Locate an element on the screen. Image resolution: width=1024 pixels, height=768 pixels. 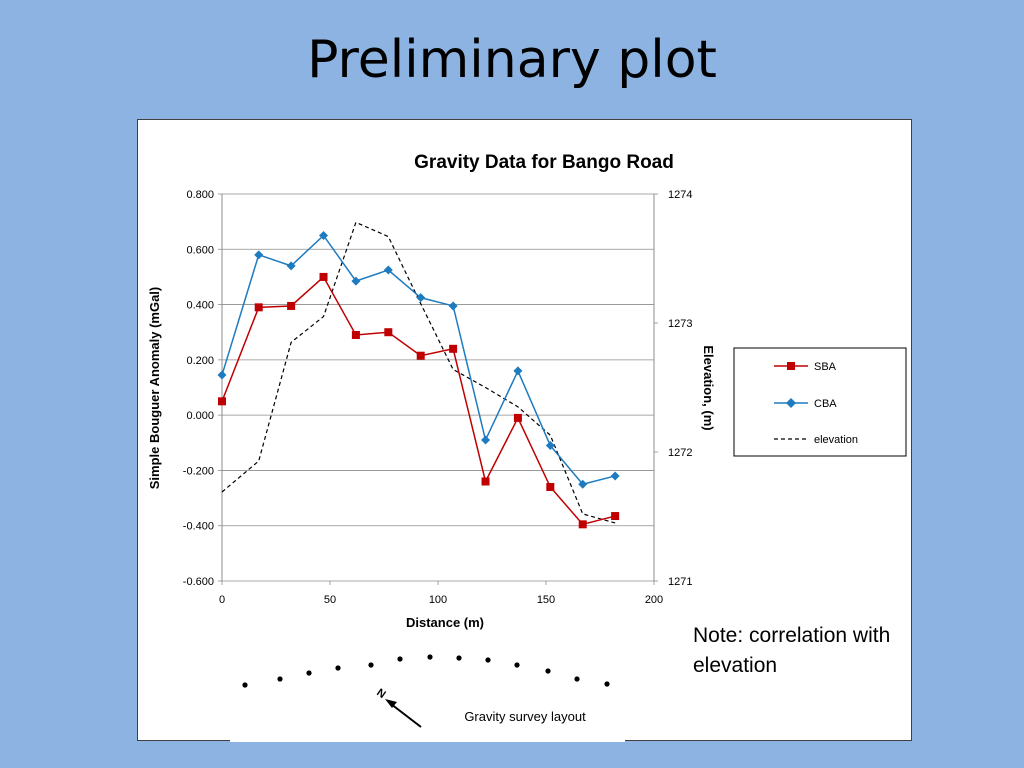
y-tick-label: 0.000 is located at coordinates (200, 416).